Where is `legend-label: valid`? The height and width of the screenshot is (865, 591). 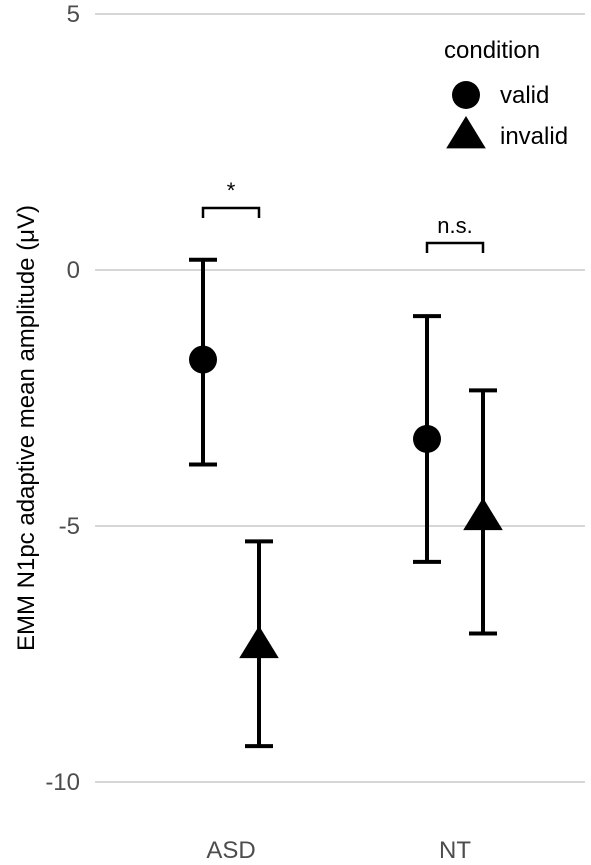
legend-label: valid is located at coordinates (524, 95).